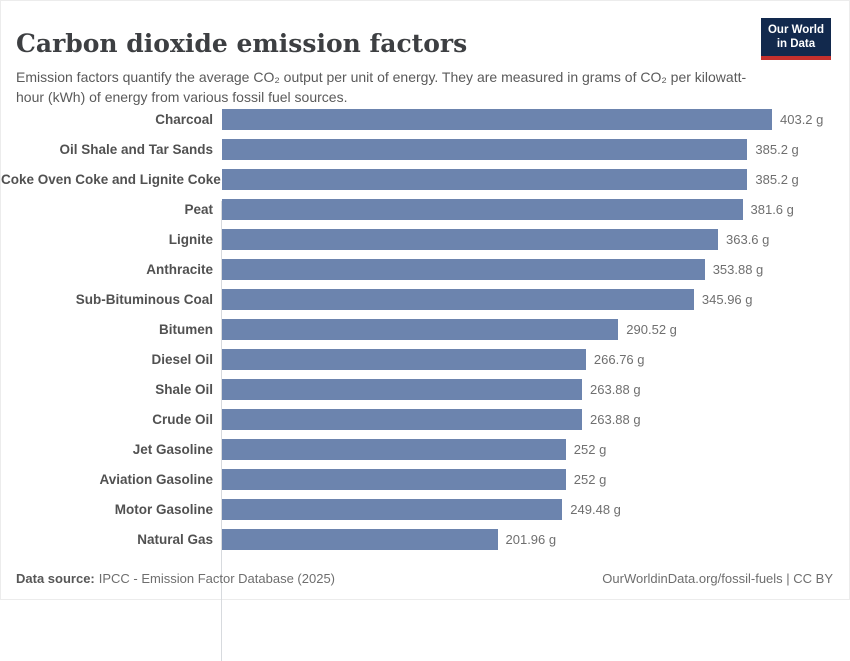  What do you see at coordinates (179, 269) in the screenshot?
I see `category-label: Anthracite` at bounding box center [179, 269].